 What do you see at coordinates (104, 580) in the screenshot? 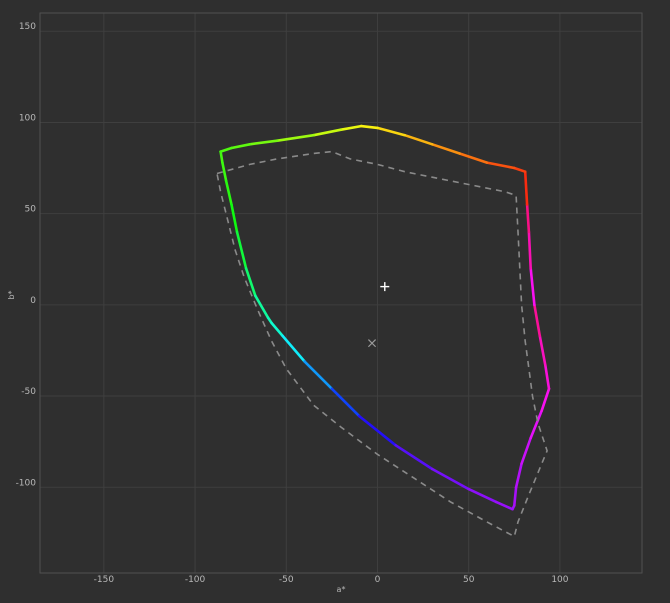
I see `x-tick-label: -150` at bounding box center [104, 580].